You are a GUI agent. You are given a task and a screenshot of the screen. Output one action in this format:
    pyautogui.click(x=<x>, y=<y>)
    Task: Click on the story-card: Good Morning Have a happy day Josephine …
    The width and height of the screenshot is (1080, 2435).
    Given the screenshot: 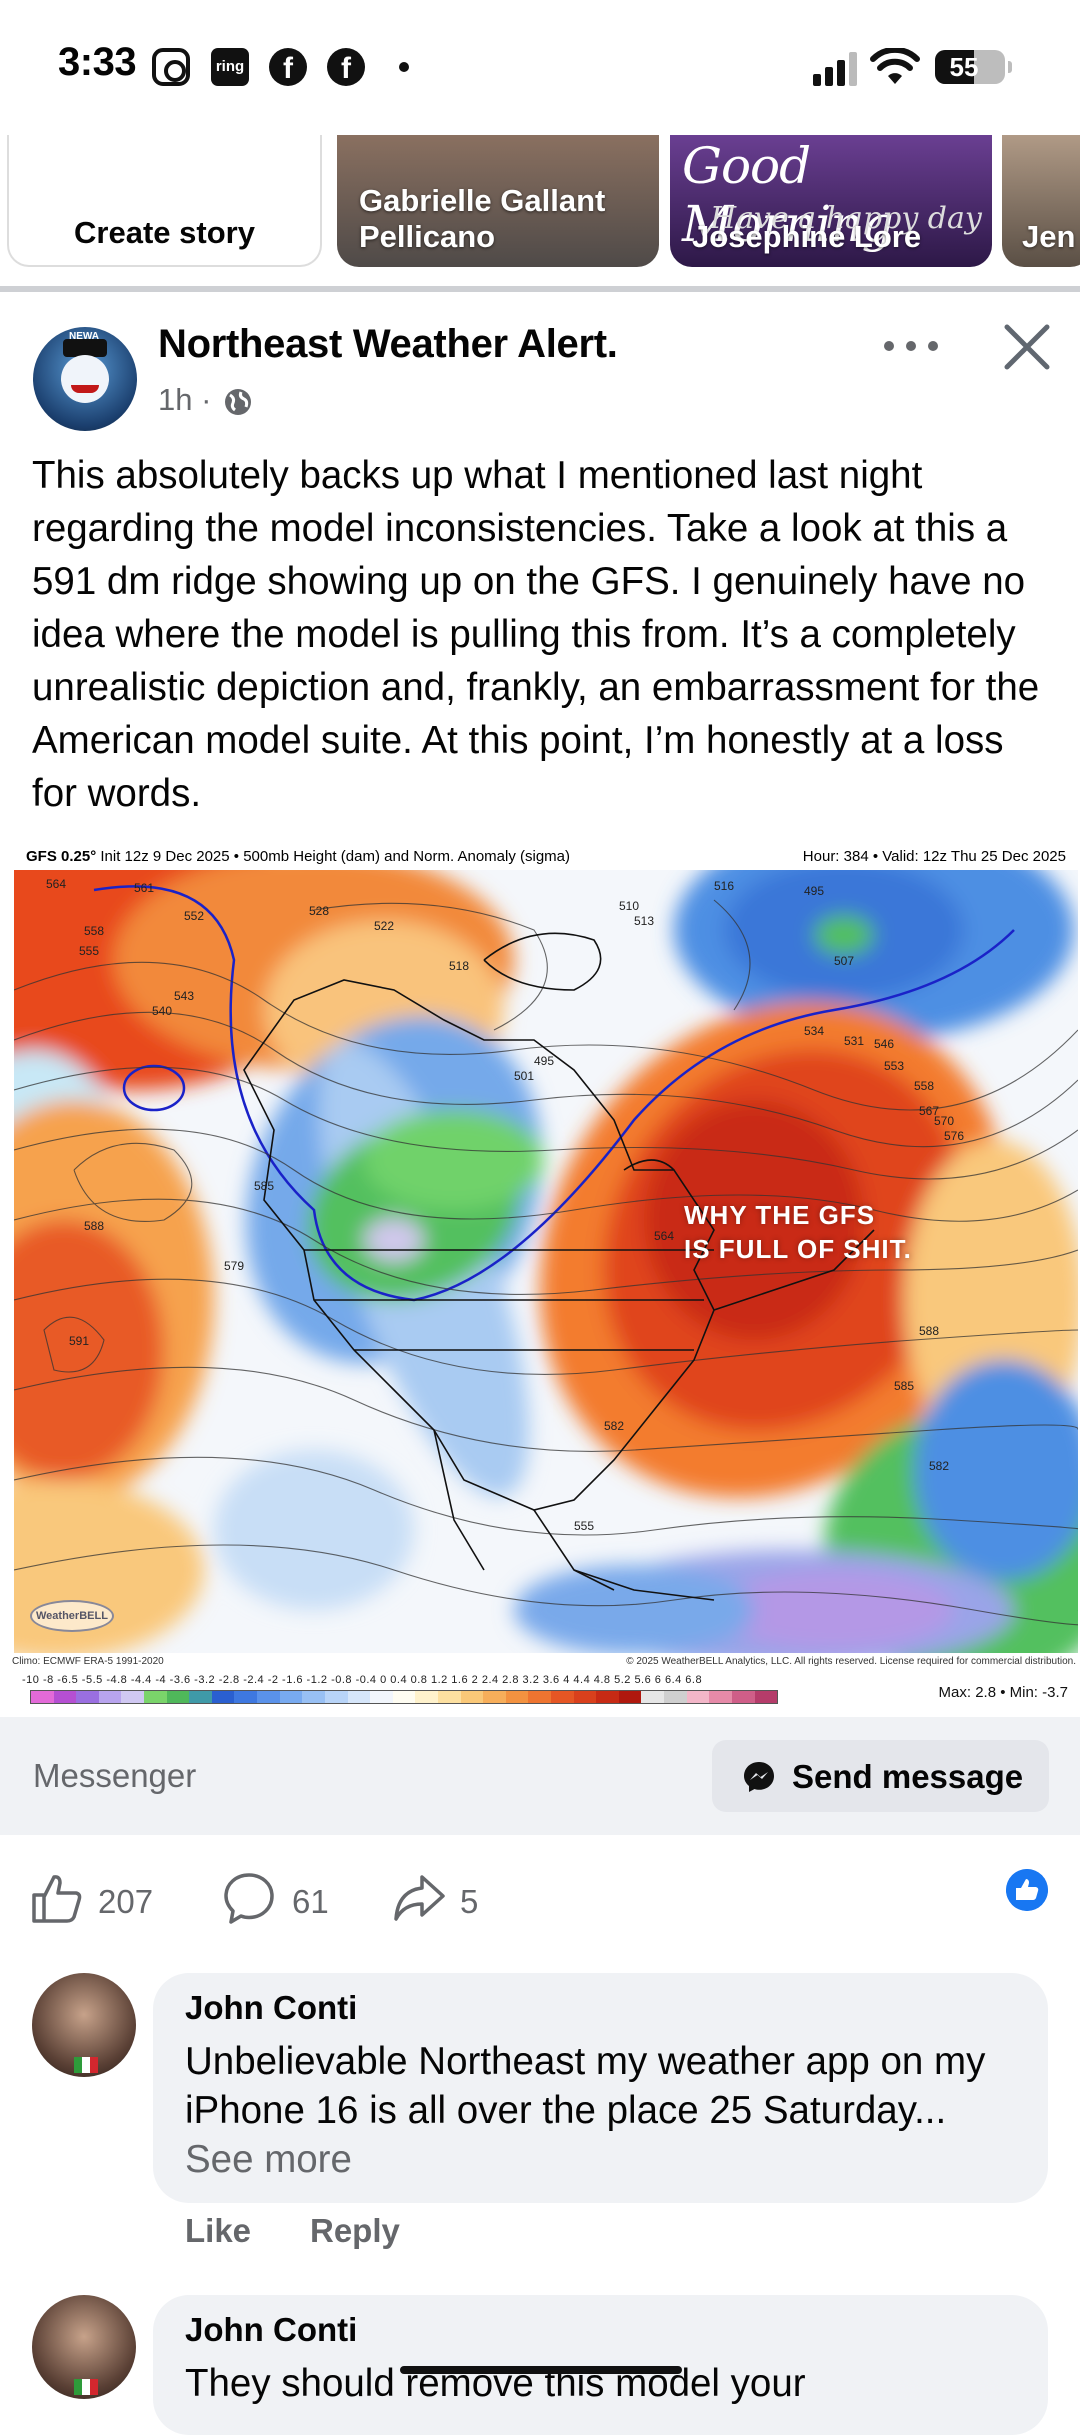 What is the action you would take?
    pyautogui.click(x=831, y=201)
    